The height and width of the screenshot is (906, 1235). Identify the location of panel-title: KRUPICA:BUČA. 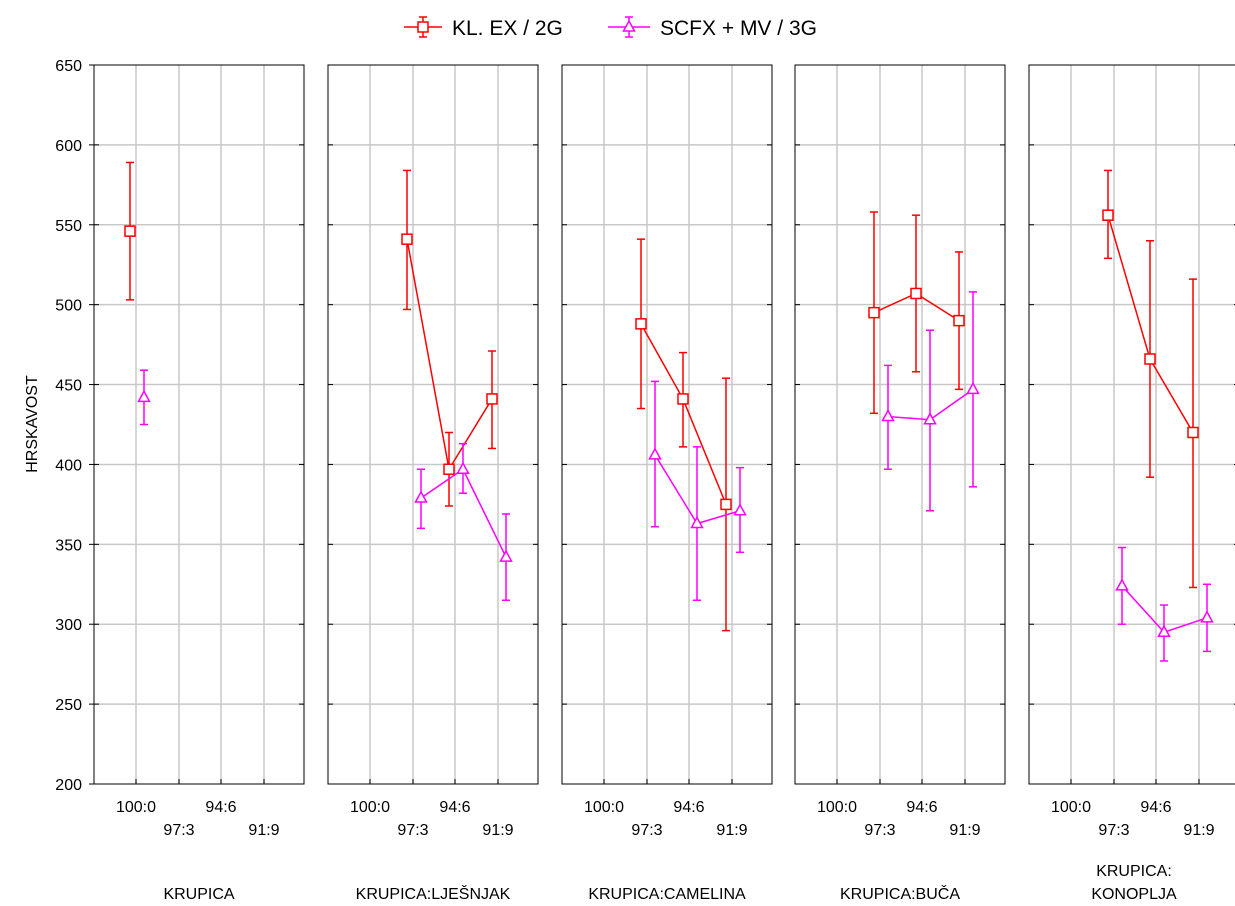
(900, 893).